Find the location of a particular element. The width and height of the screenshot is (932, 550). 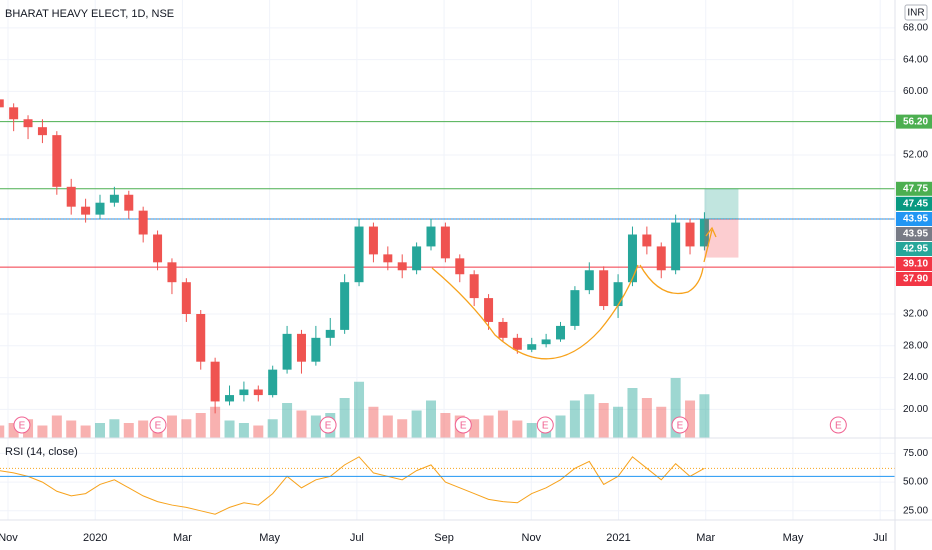

currency-box is located at coordinates (916, 12).